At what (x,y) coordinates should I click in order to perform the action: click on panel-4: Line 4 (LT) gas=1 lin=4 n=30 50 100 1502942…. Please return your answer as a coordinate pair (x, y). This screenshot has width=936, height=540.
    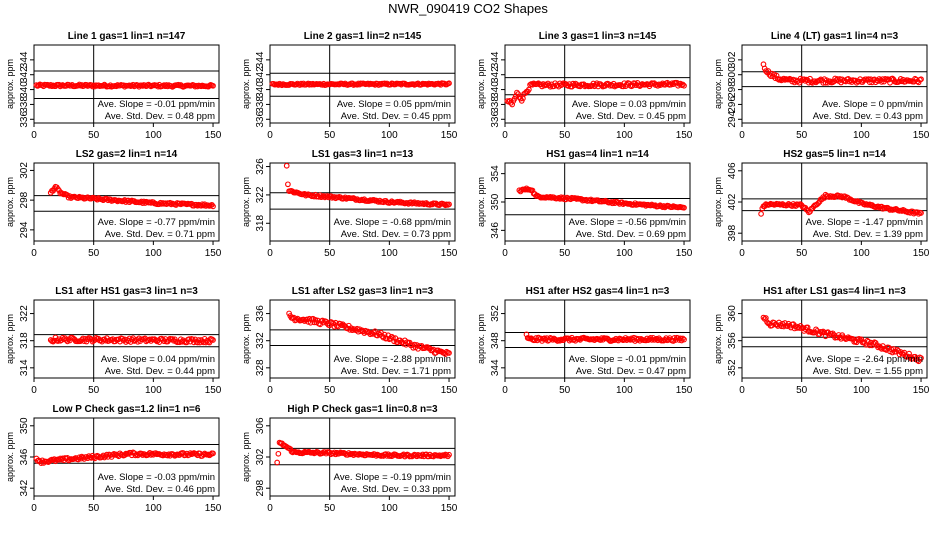
    Looking at the image, I should click on (821, 86).